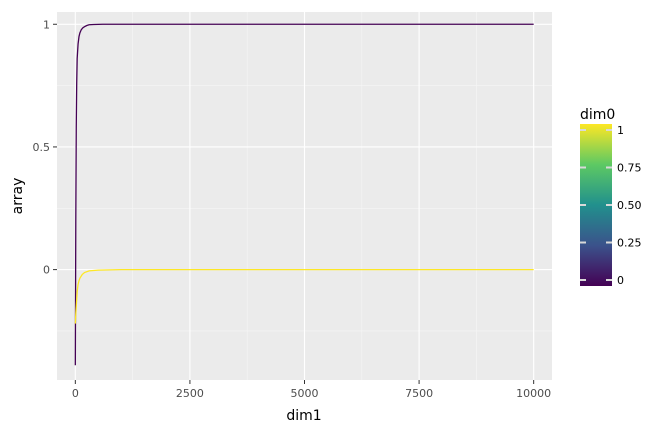 The width and height of the screenshot is (670, 437). Describe the element at coordinates (597, 115) in the screenshot. I see `legend-title: dim0` at that location.